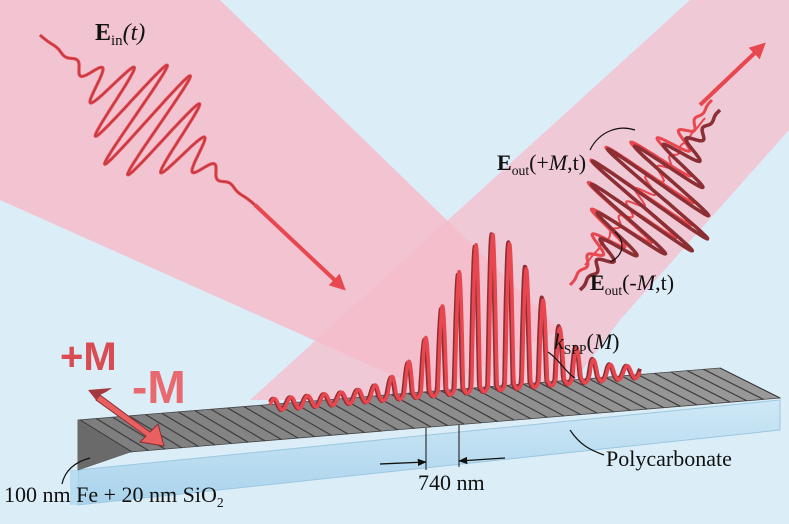 The height and width of the screenshot is (524, 789). I want to click on incident-arrow, so click(299, 247).